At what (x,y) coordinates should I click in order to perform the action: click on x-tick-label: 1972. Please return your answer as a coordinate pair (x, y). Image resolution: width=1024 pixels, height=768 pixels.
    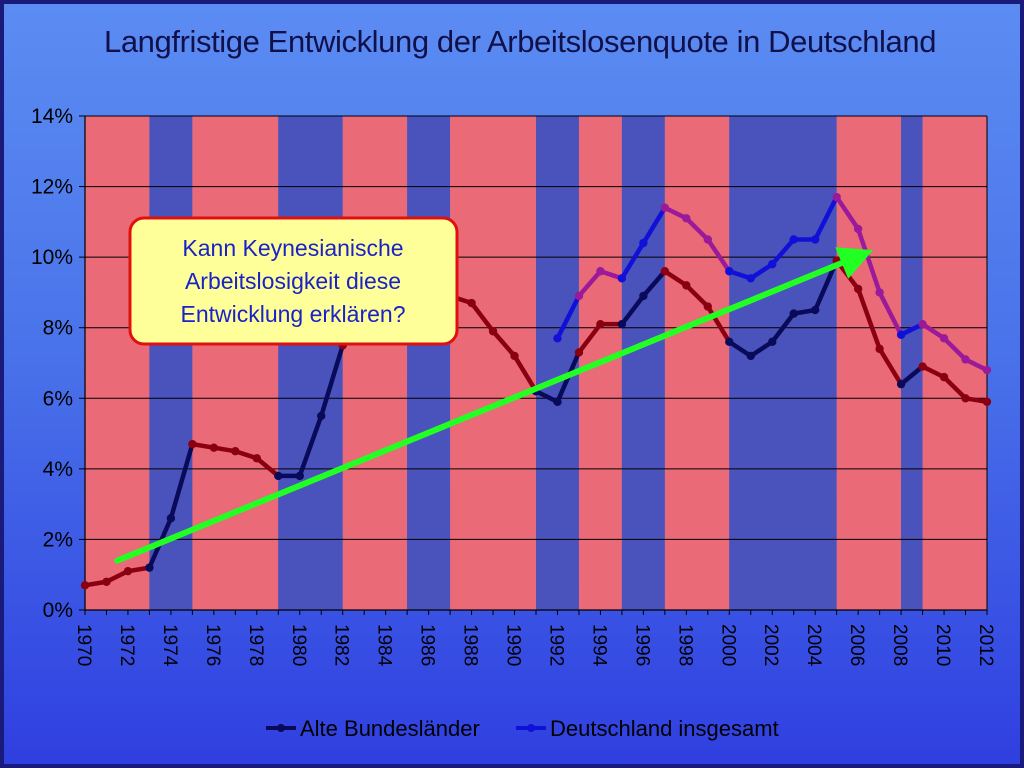
    Looking at the image, I should click on (126, 645).